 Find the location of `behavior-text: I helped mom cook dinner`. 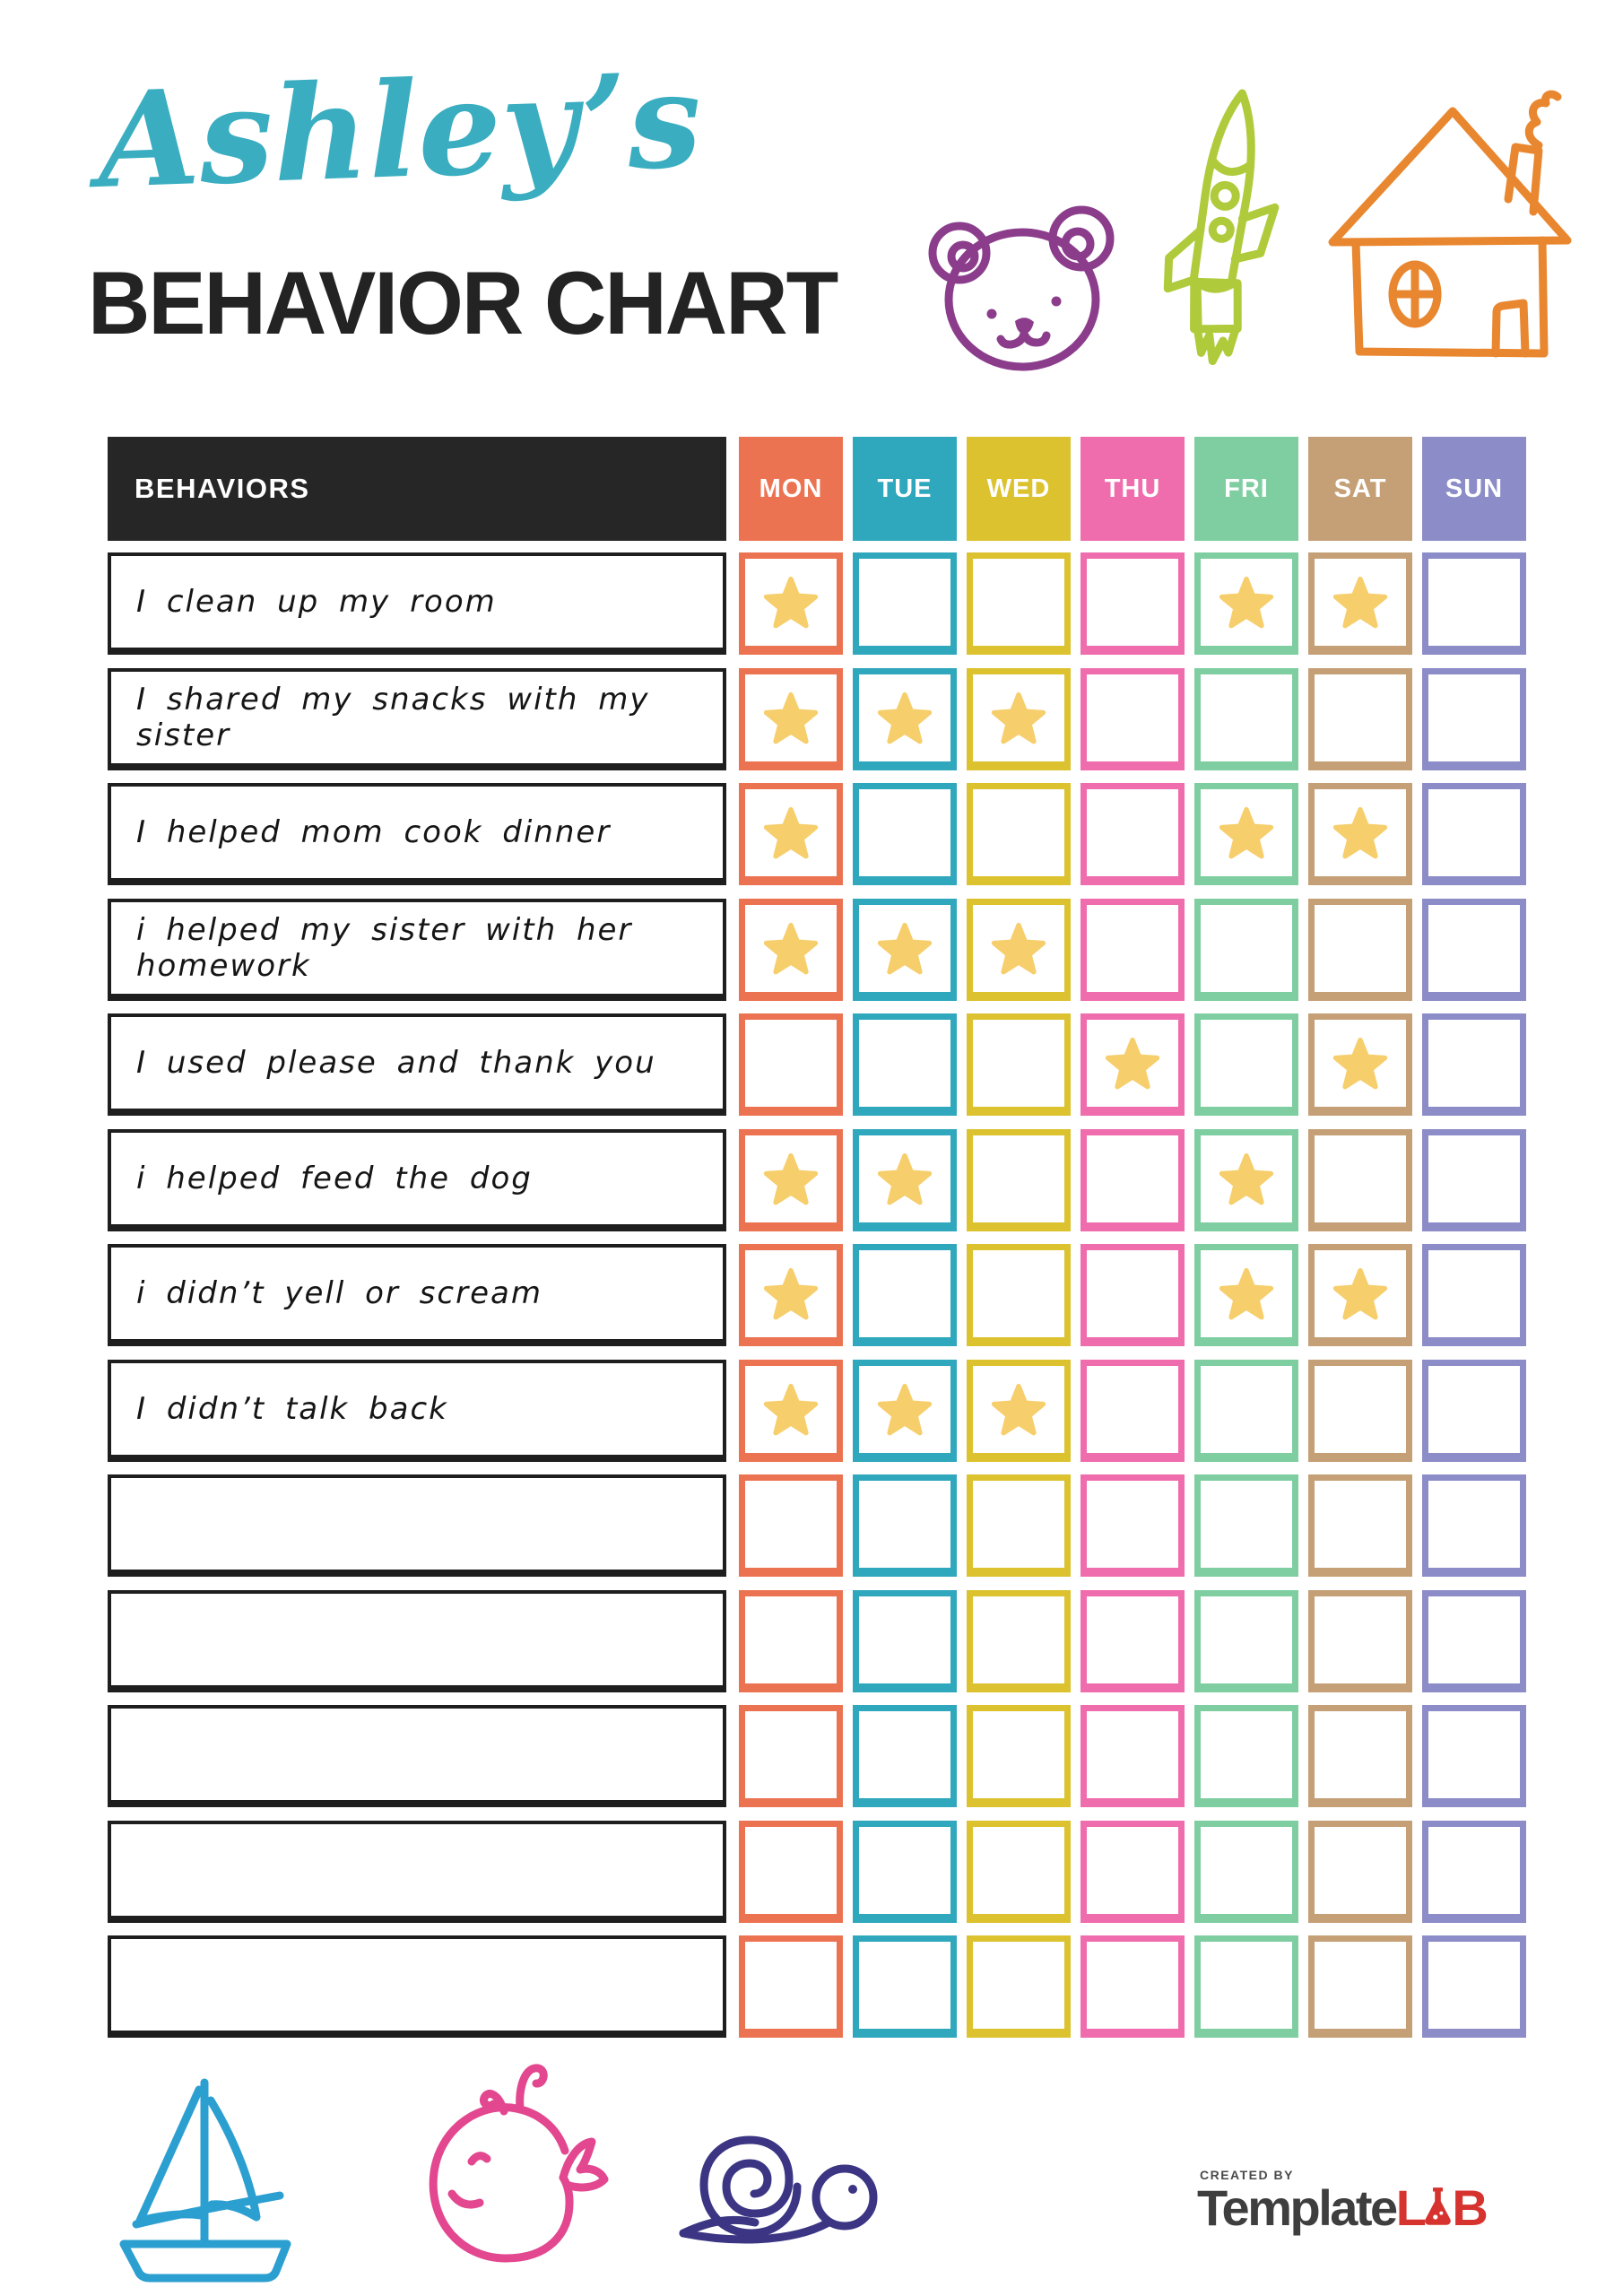

behavior-text: I helped mom cook dinner is located at coordinates (374, 832).